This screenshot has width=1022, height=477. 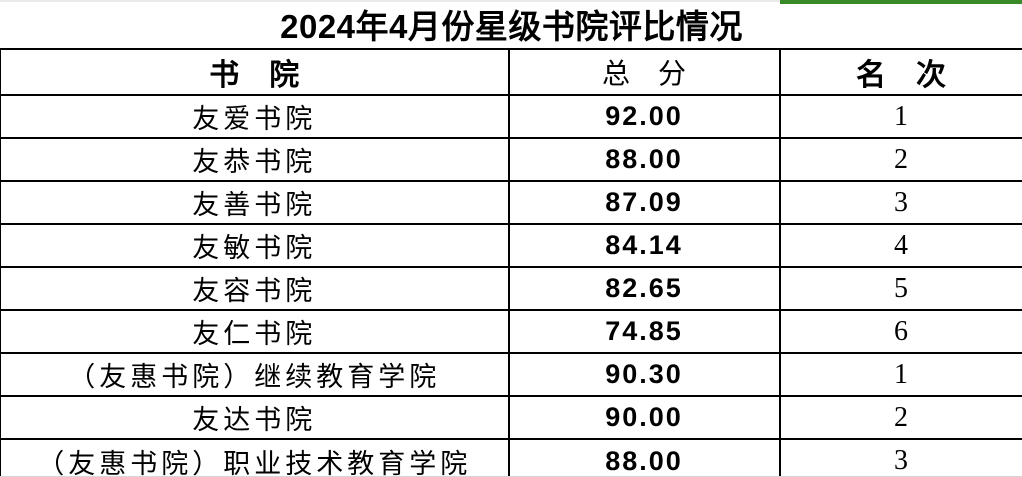 I want to click on rank-cell: 4, so click(x=900, y=245).